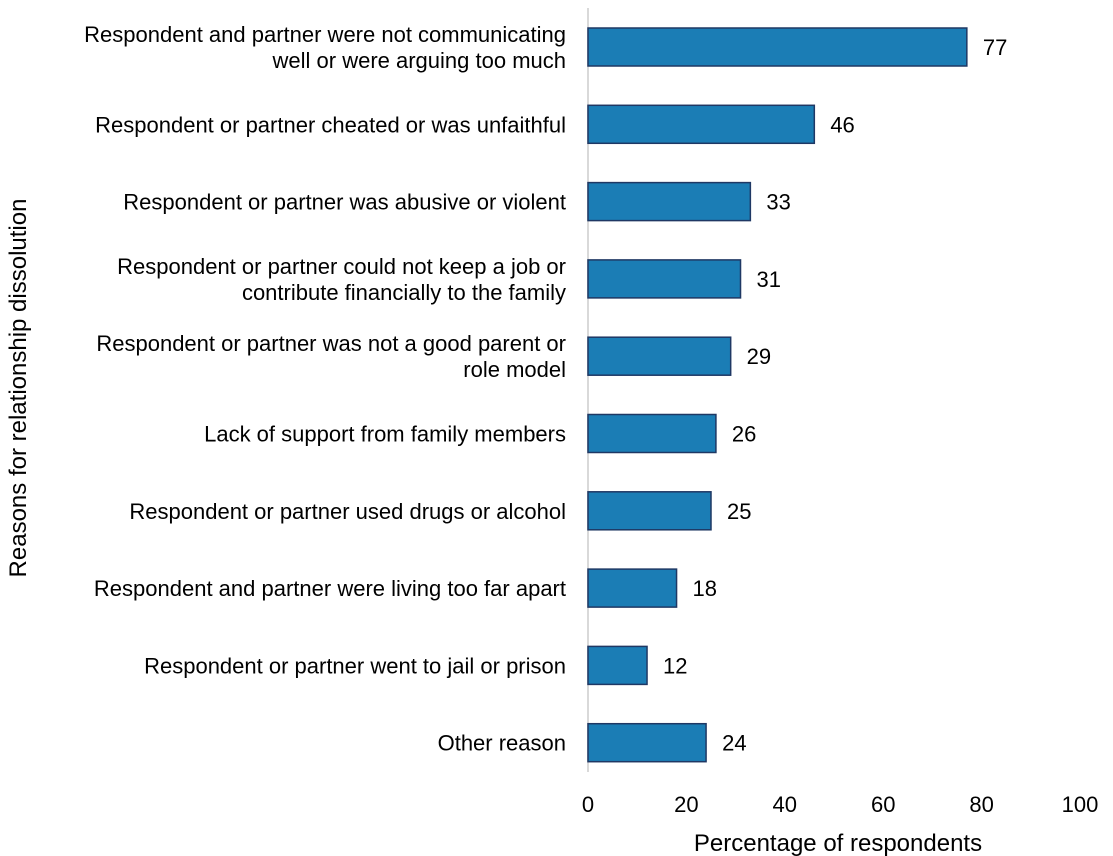 The image size is (1113, 856). What do you see at coordinates (840, 804) in the screenshot?
I see `x-tick-labels-group: 0 20 40 60 80 100` at bounding box center [840, 804].